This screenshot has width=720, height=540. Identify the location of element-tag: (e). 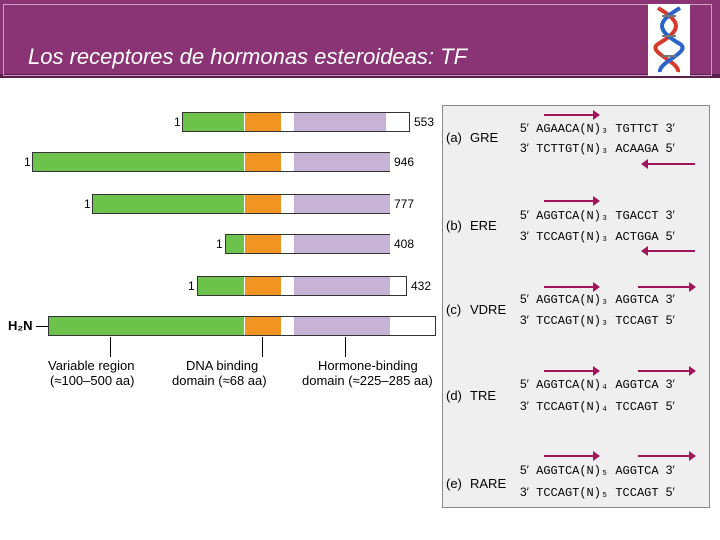
(454, 483).